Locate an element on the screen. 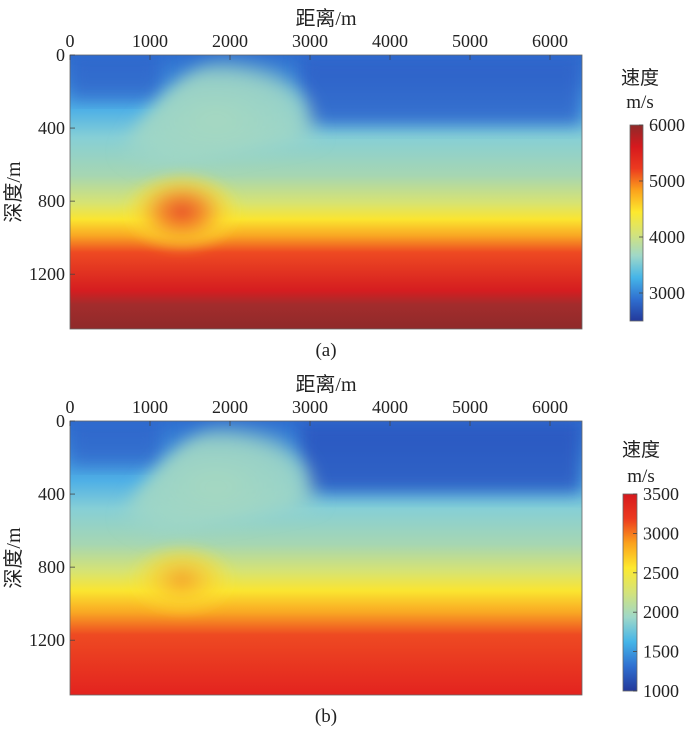  x-tick-label-b: 1000 is located at coordinates (150, 407).